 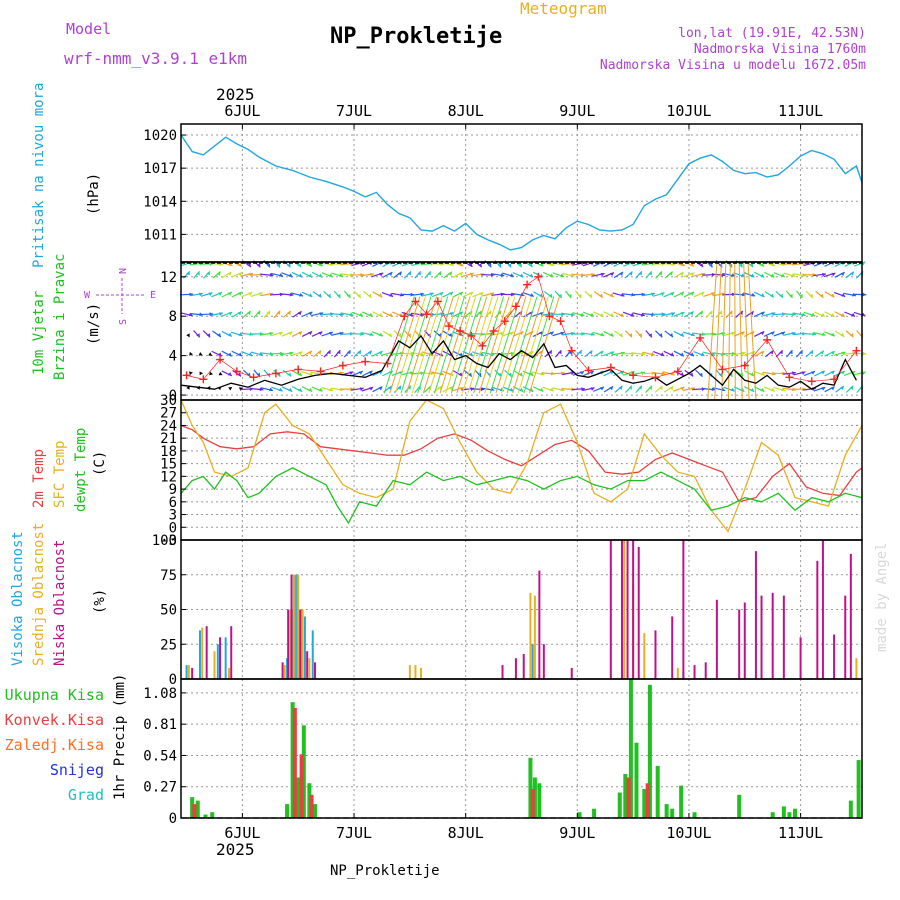 What do you see at coordinates (242, 833) in the screenshot?
I see `date-label-bottom: 6JUL` at bounding box center [242, 833].